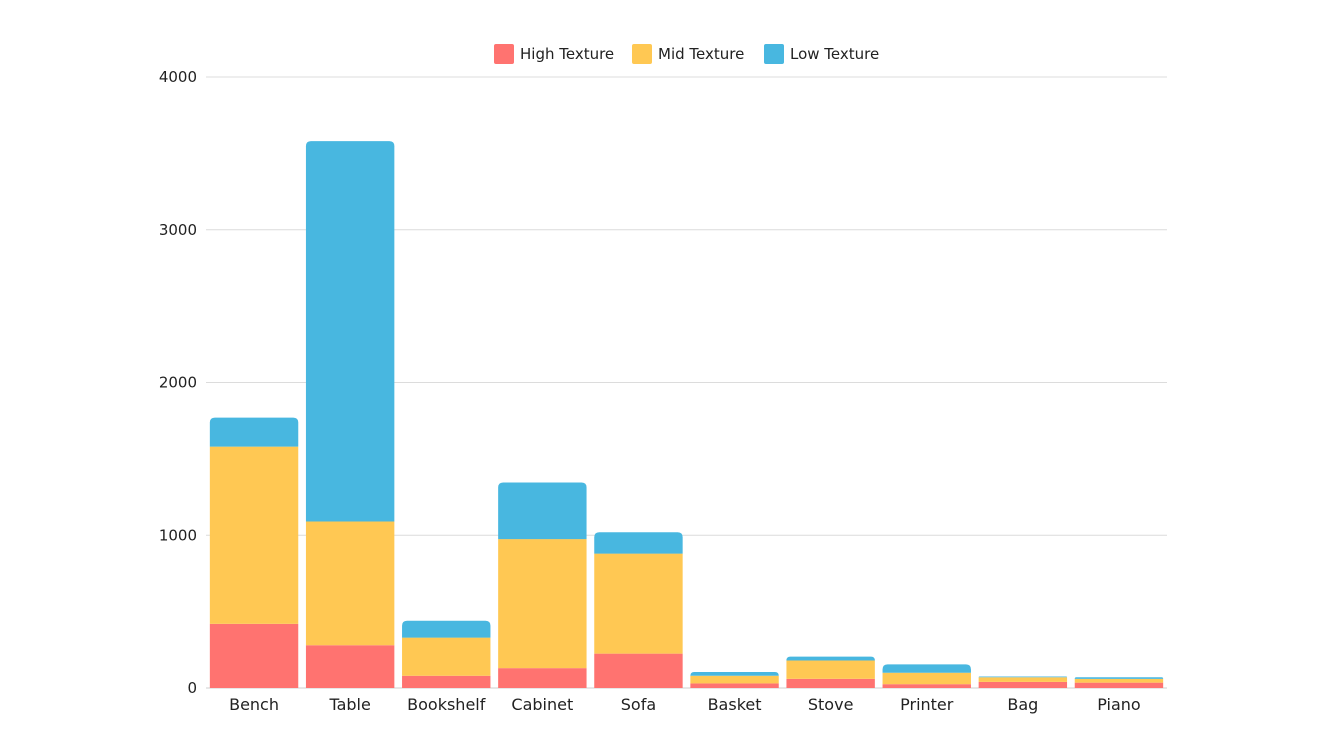 This screenshot has width=1329, height=747. What do you see at coordinates (1118, 704) in the screenshot?
I see `x-tick-label: Piano` at bounding box center [1118, 704].